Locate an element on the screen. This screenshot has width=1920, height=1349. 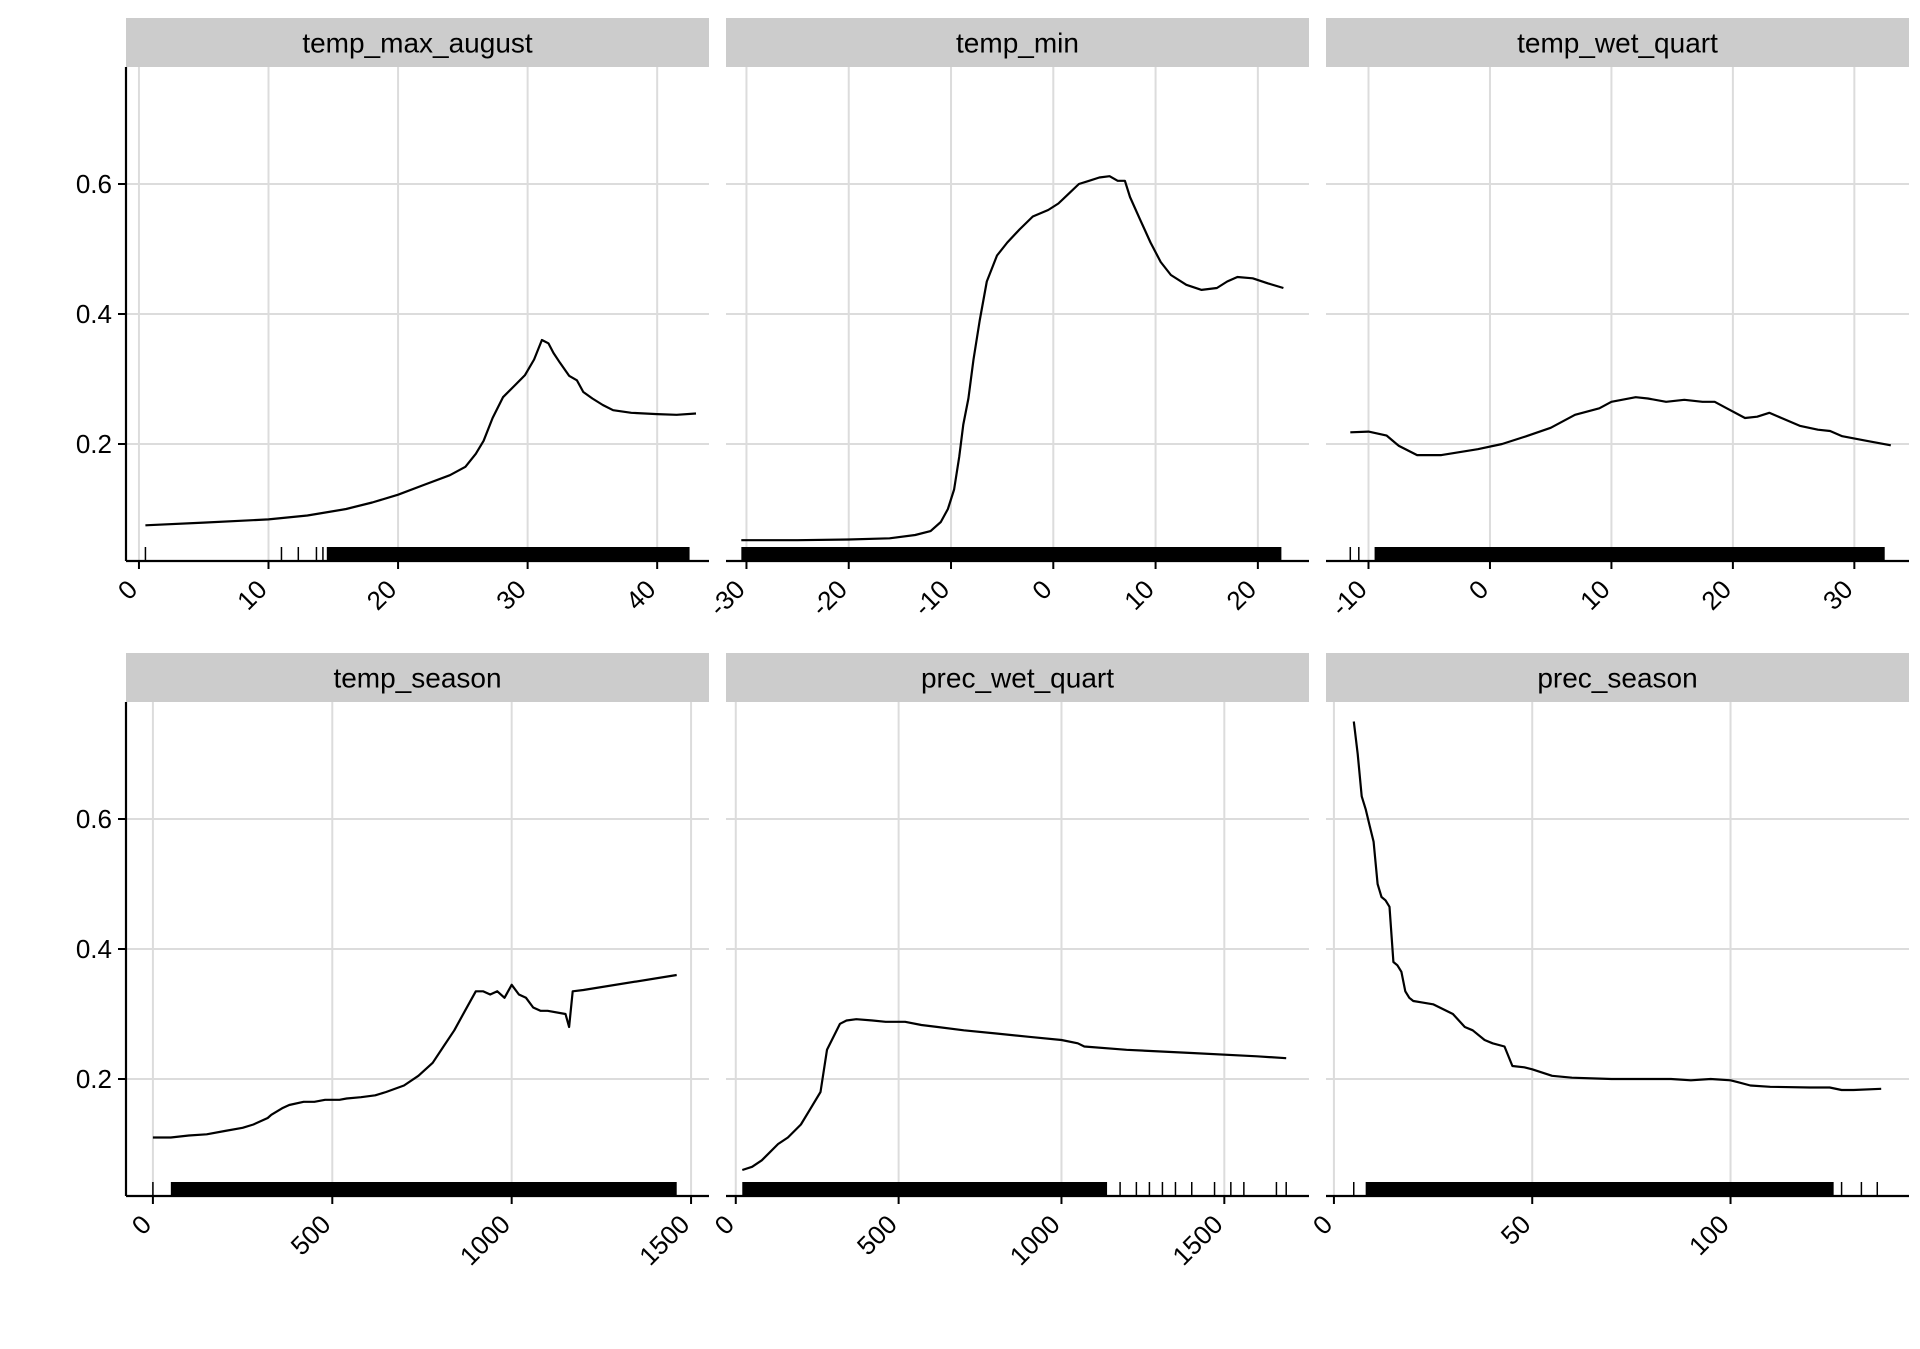
facet-panel-temp_max_august: temp_max_august 0 10 20 30 40 0.2 0.4 0.6 is located at coordinates (392, 317).